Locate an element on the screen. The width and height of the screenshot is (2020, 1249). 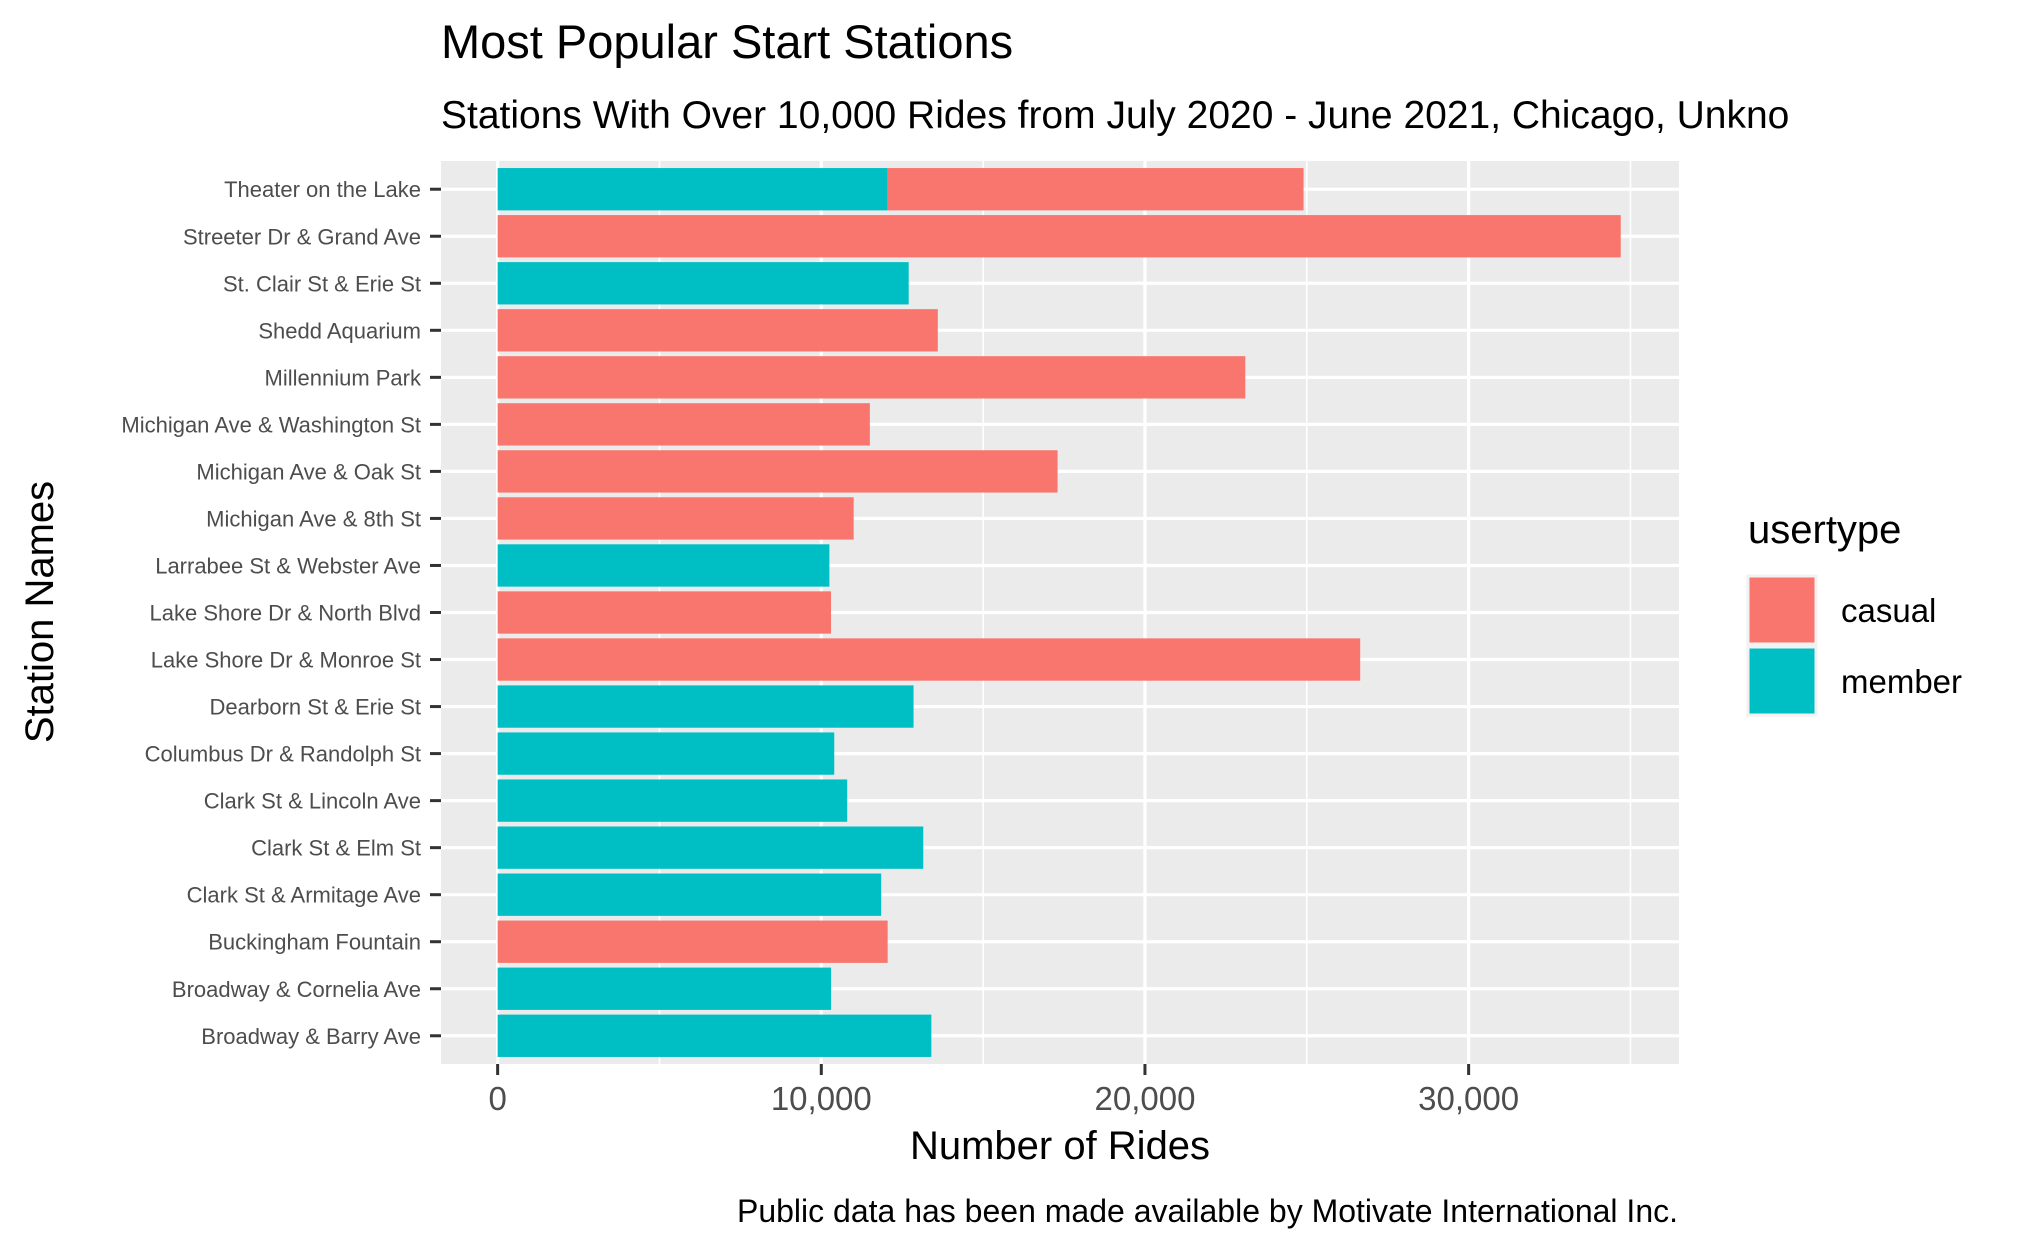
x-tick-label: 20,000 is located at coordinates (1144, 1098).